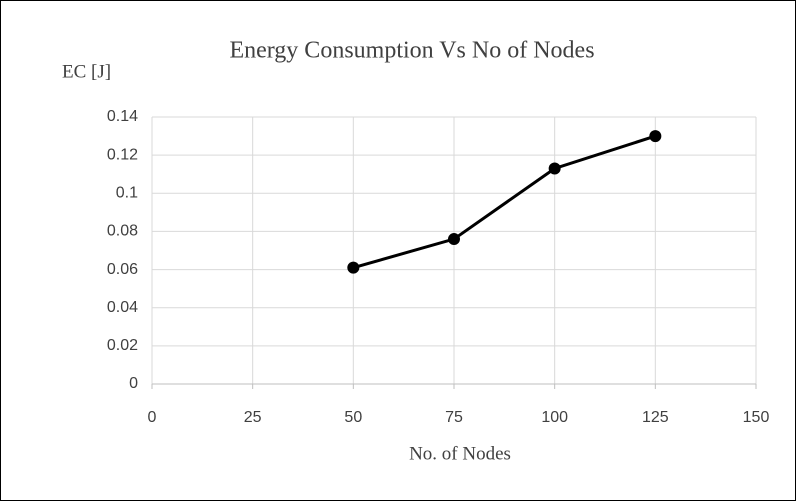  What do you see at coordinates (122, 231) in the screenshot?
I see `y-tick-label: 0.08` at bounding box center [122, 231].